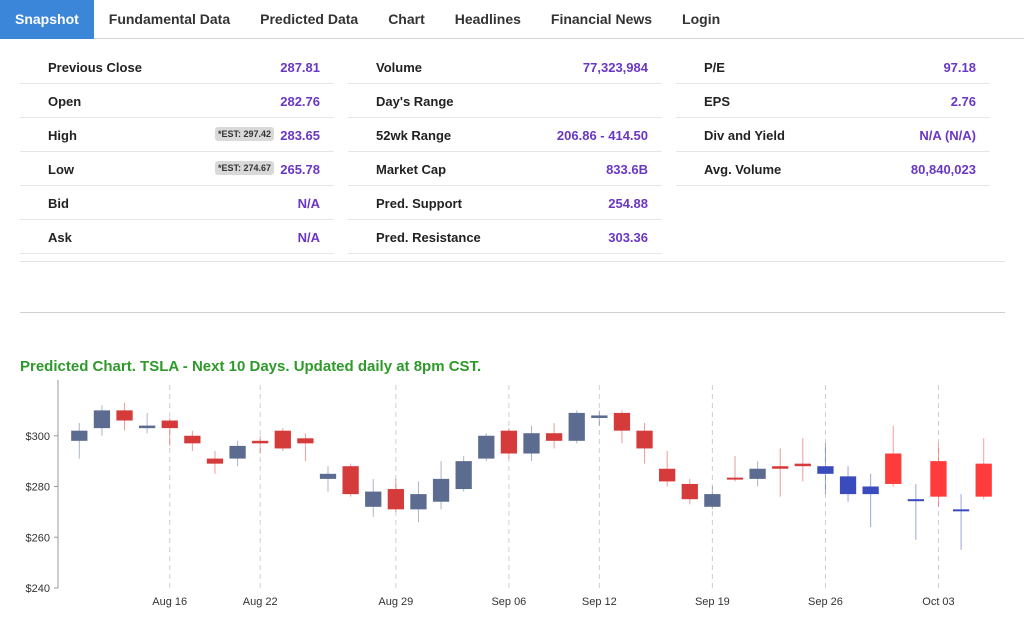  I want to click on x-tick-label: Aug 16, so click(169, 602).